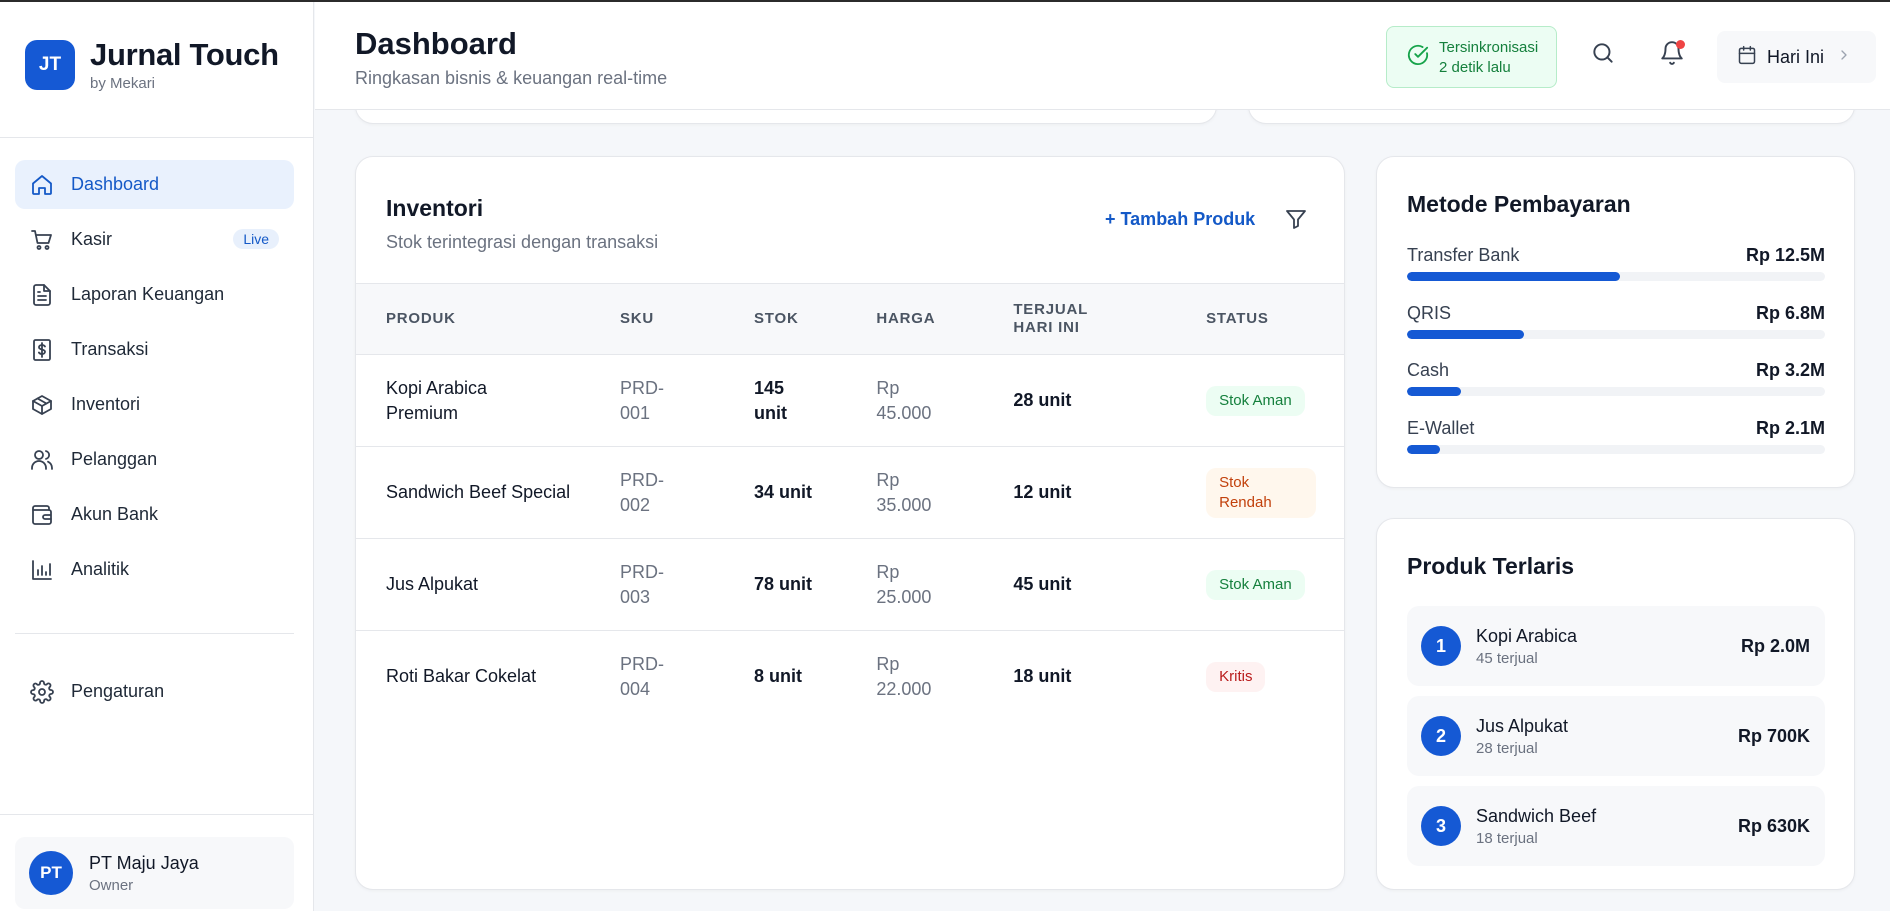  Describe the element at coordinates (642, 584) in the screenshot. I see `cell-sku: PRD-003` at that location.